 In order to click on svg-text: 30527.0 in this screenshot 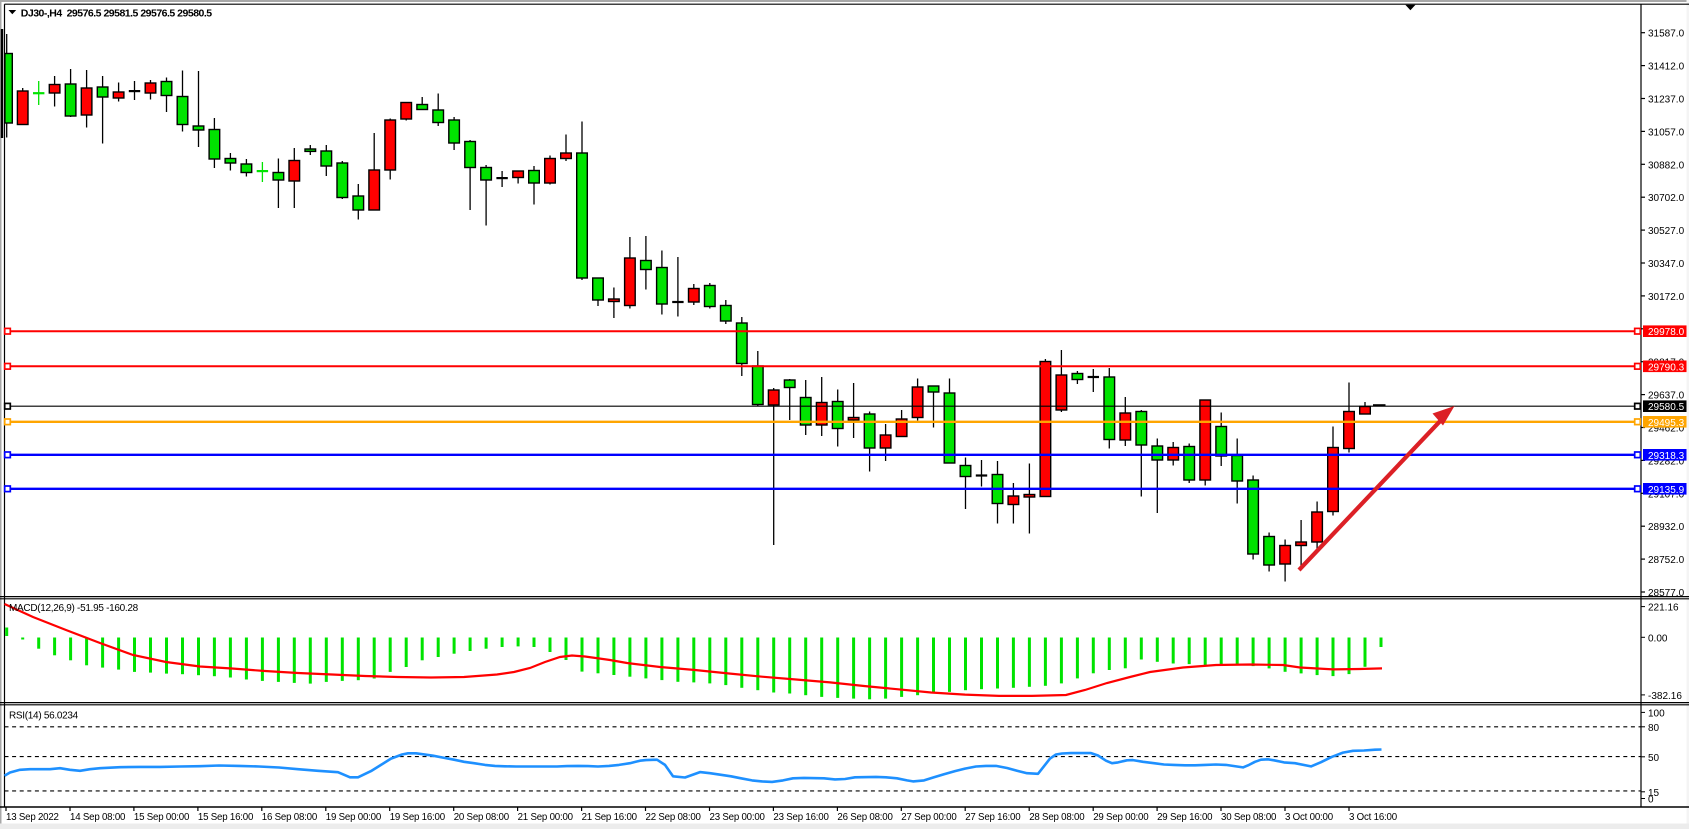, I will do `click(1666, 231)`.